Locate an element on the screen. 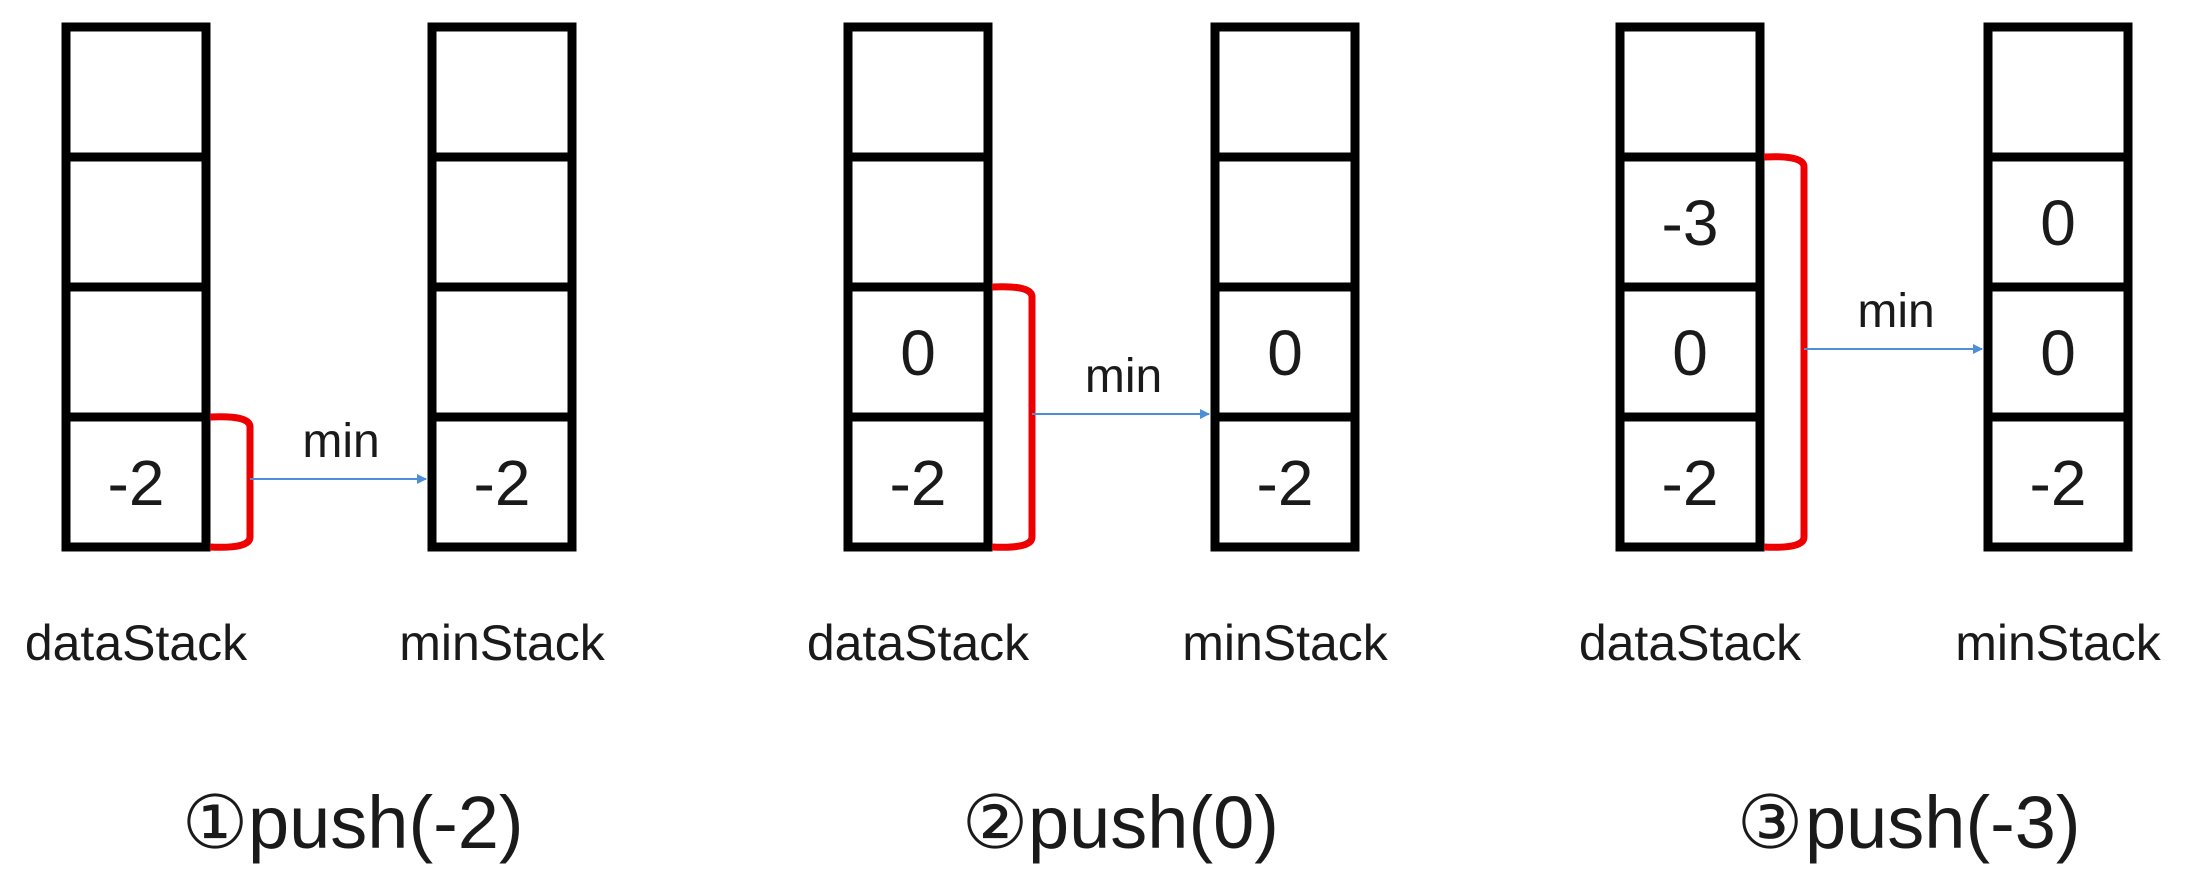  step-number: ③ is located at coordinates (1770, 822).